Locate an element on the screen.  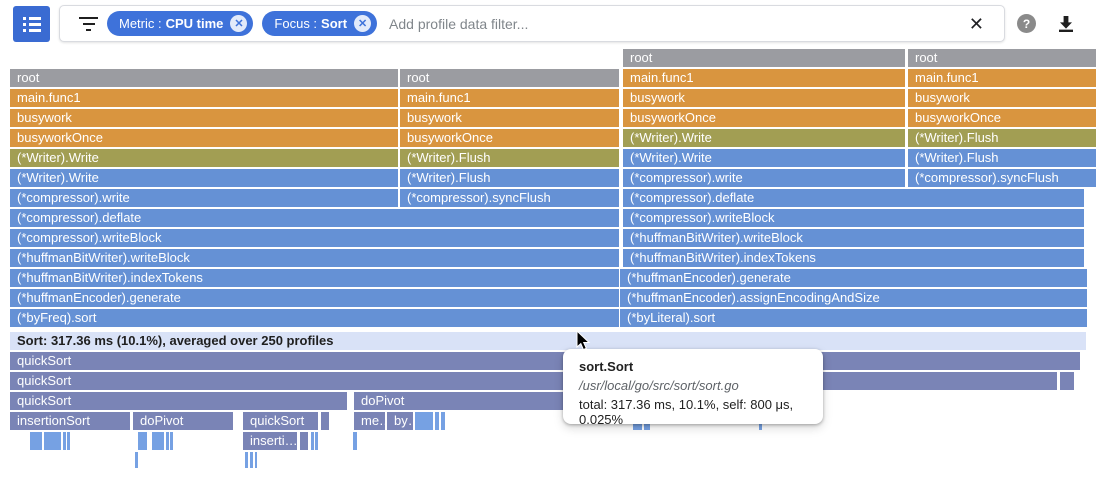
chip-metric-value: CPU time is located at coordinates (194, 23).